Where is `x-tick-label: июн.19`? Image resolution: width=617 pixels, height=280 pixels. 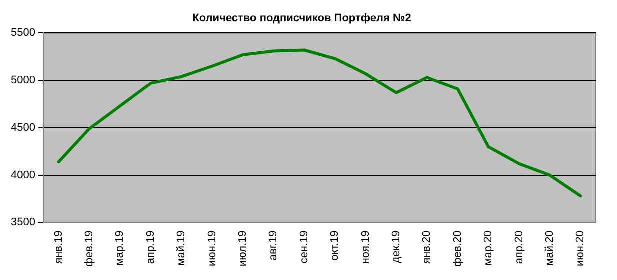 x-tick-label: июн.19 is located at coordinates (212, 248).